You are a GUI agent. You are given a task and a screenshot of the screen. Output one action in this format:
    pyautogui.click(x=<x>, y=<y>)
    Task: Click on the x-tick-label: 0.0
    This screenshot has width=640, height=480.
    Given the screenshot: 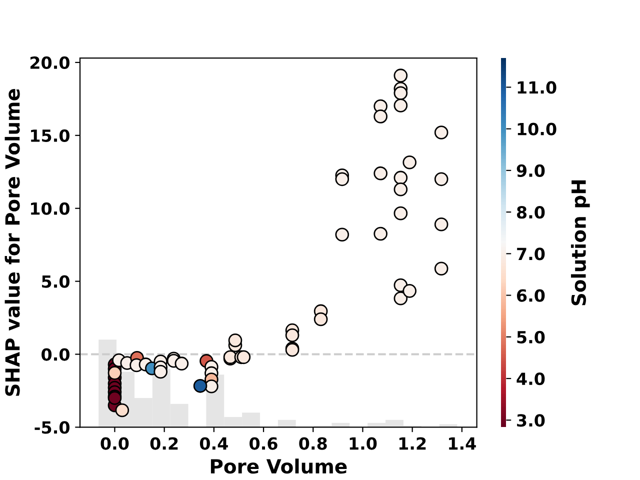 What is the action you would take?
    pyautogui.click(x=114, y=443)
    